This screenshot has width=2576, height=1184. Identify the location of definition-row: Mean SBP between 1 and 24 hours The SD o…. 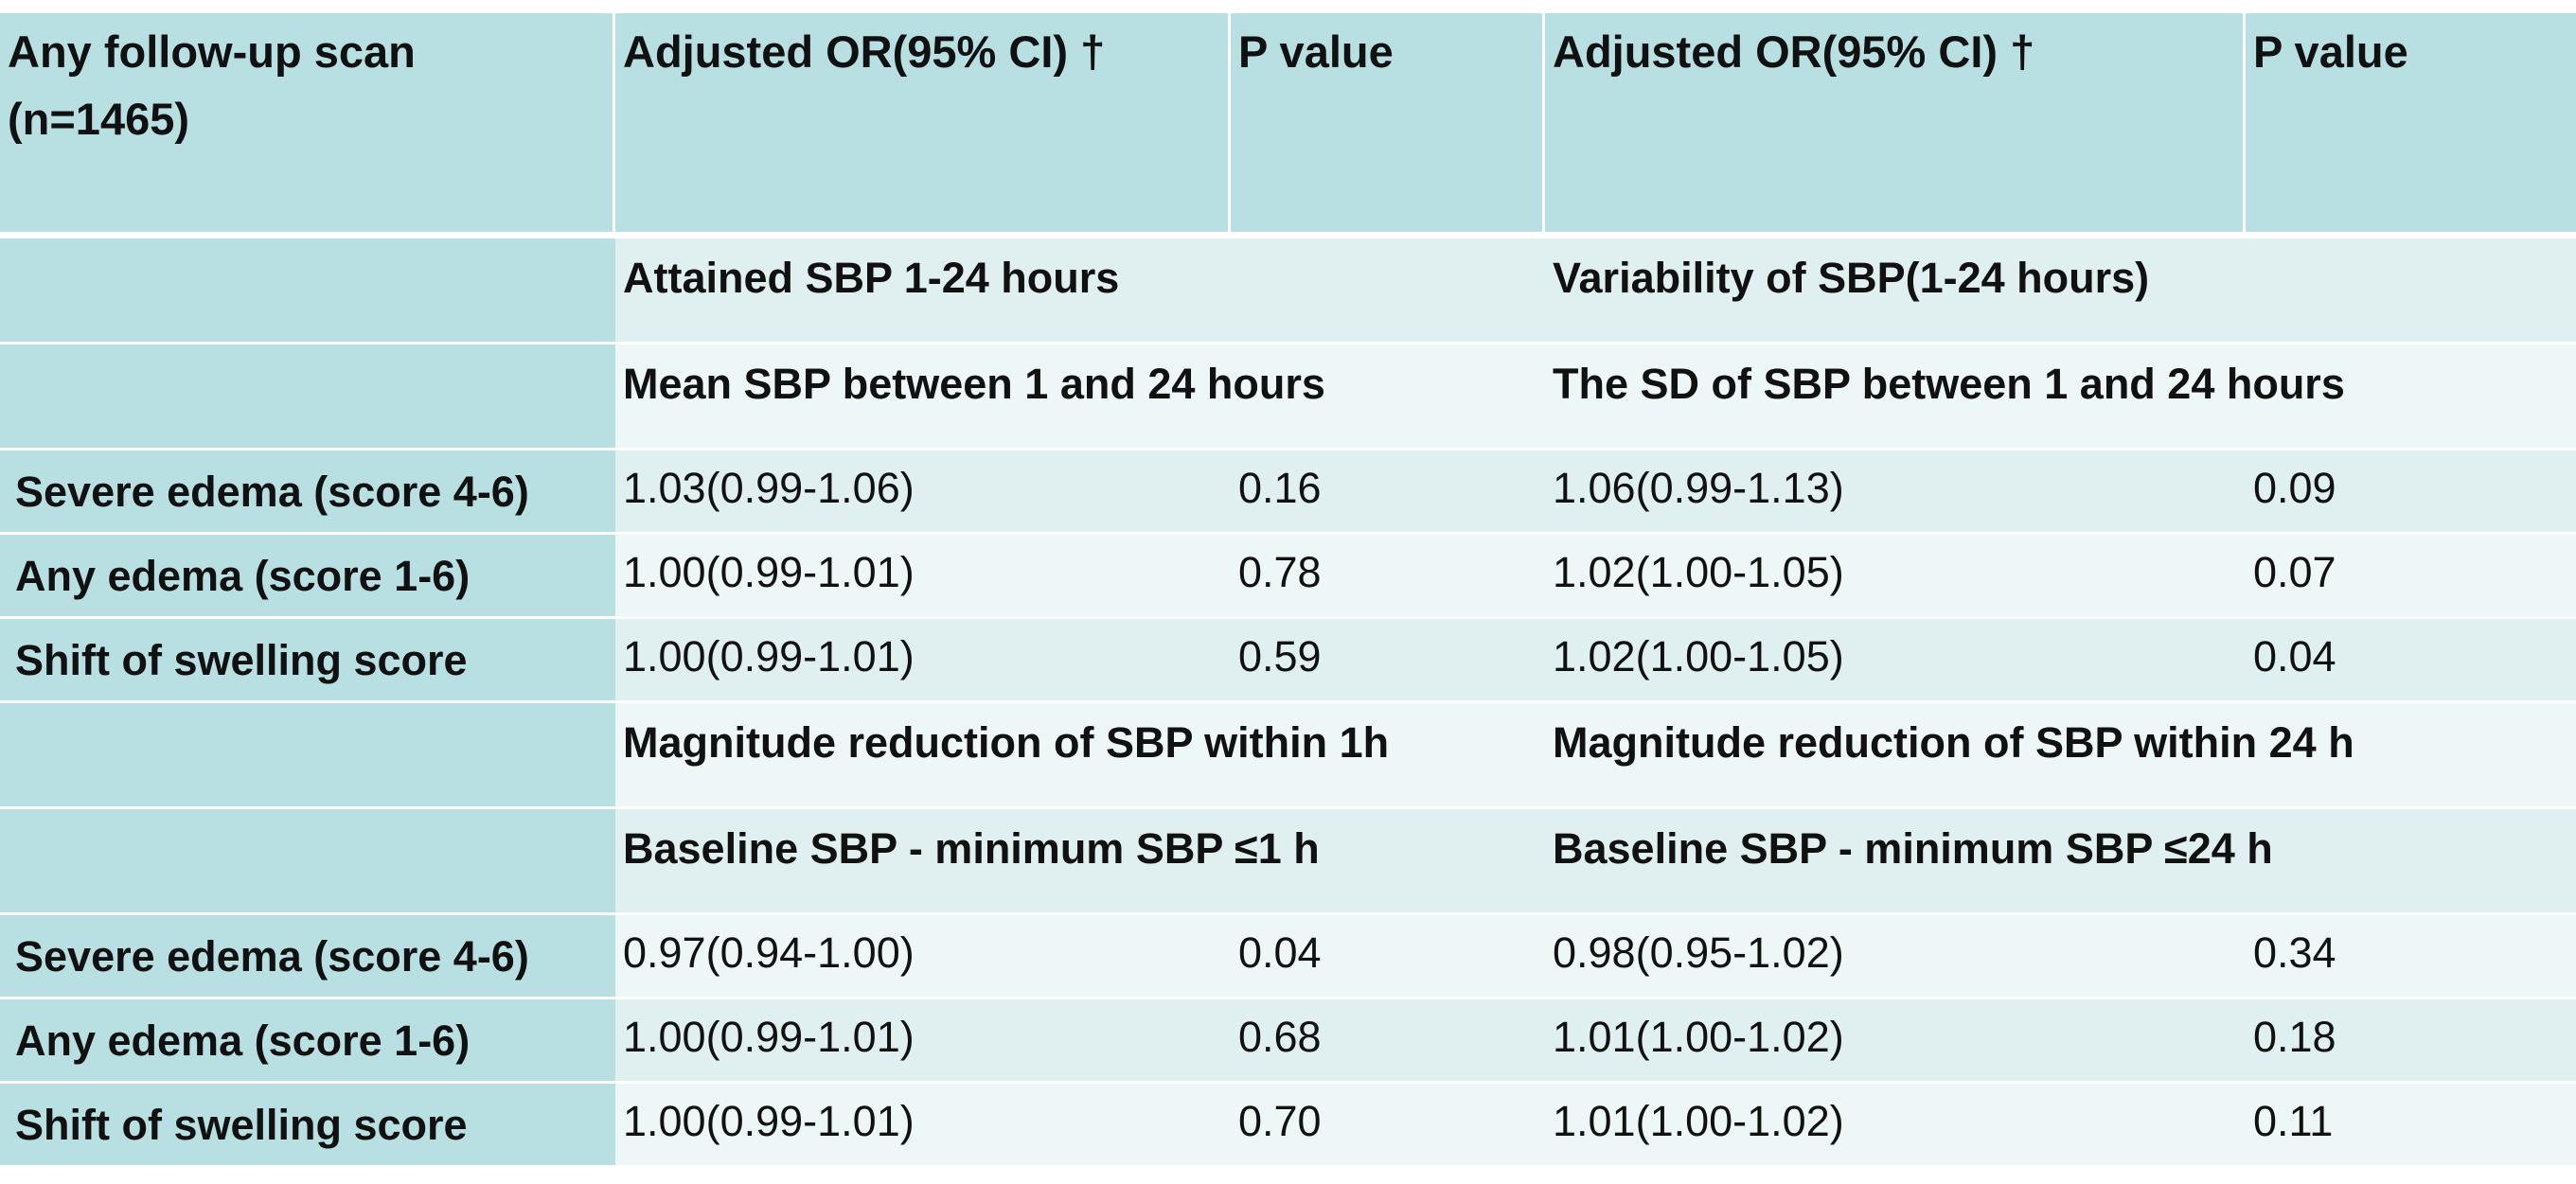
(1288, 398).